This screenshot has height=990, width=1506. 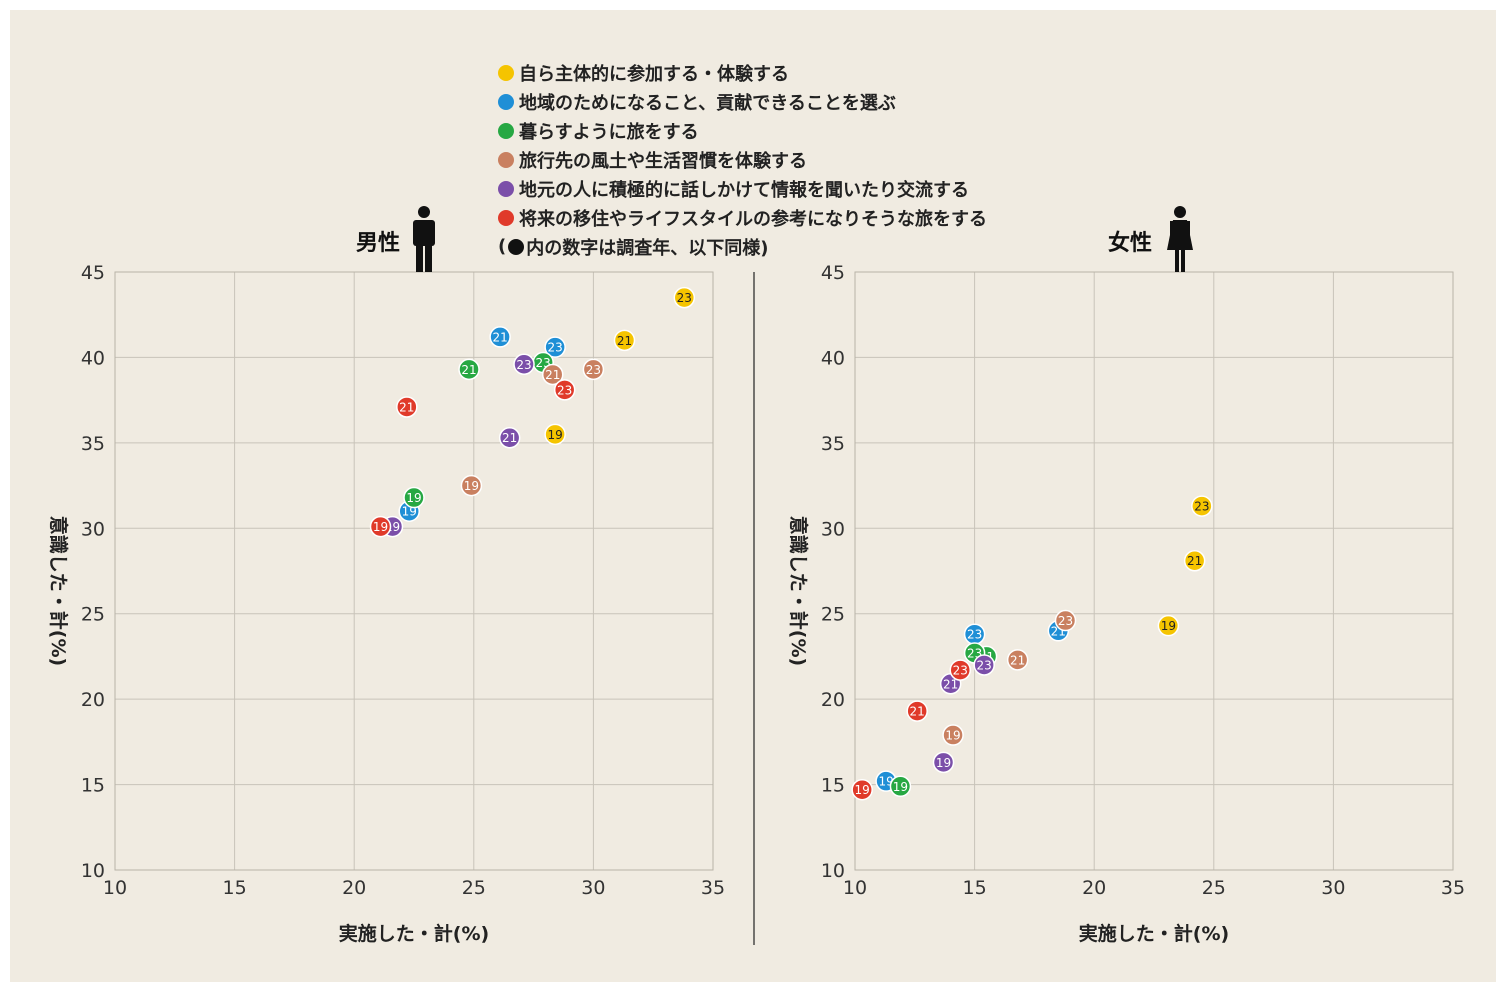 What do you see at coordinates (93, 700) in the screenshot?
I see `y-tick-label: 20` at bounding box center [93, 700].